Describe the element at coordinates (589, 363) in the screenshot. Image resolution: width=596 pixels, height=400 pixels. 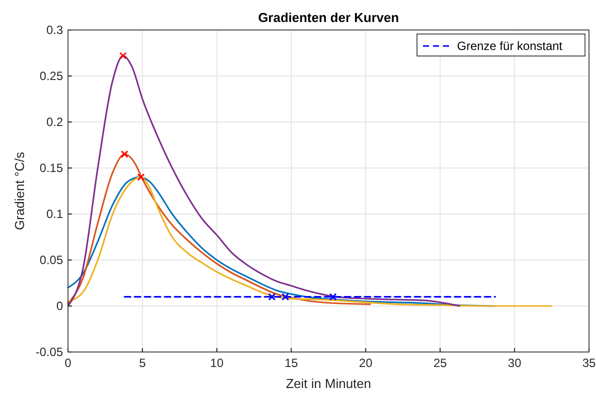
I see `x-tick-label: 35` at that location.